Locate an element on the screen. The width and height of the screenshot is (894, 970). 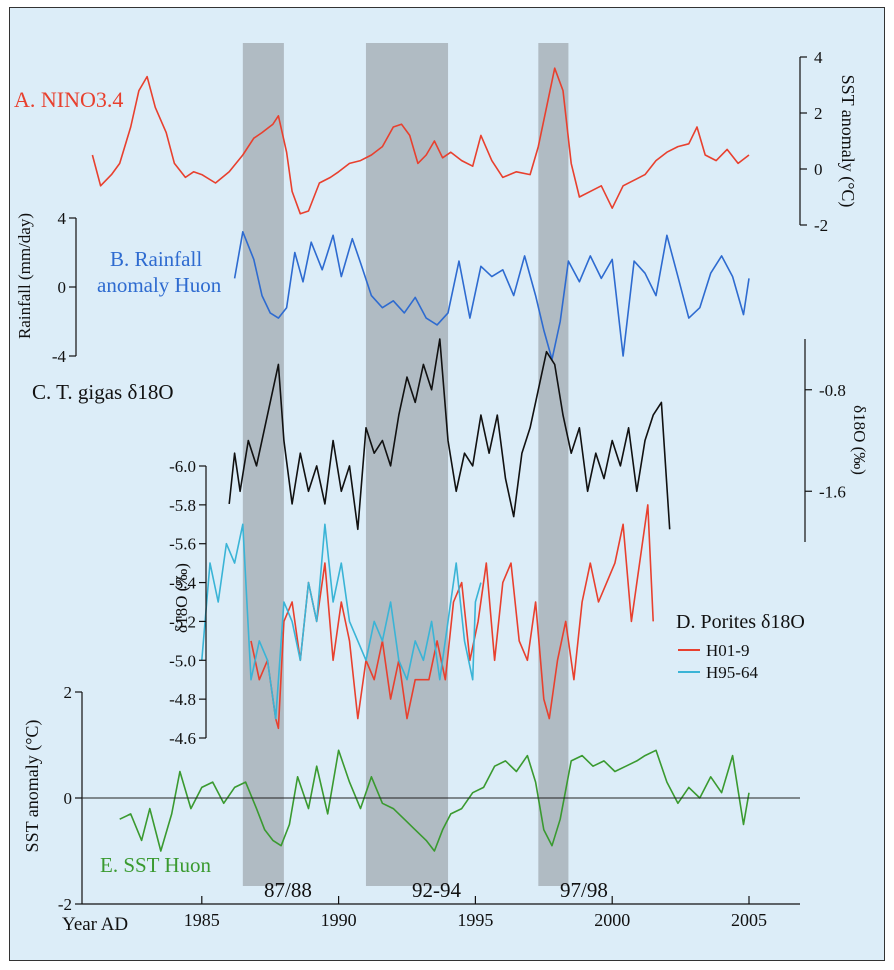
axis-B-tick-label-2: -4 is located at coordinates (59, 356).